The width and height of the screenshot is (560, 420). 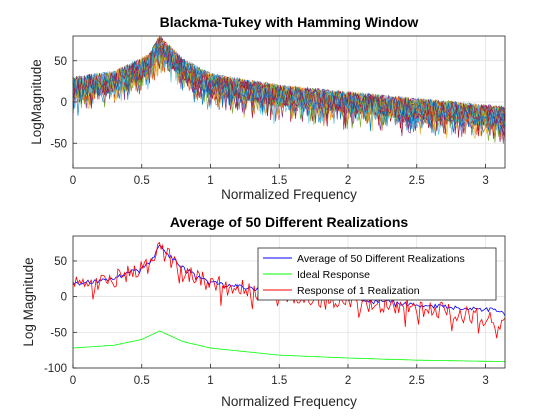 I want to click on legend-label-single: Response of 1 Realization, so click(x=358, y=291).